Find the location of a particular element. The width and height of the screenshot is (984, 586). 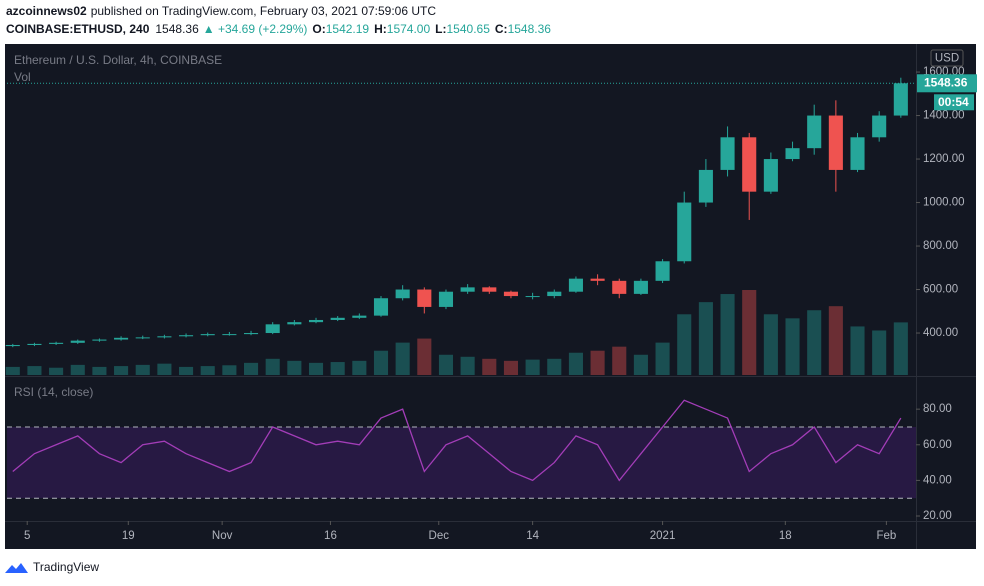

countdown-box is located at coordinates (954, 102).